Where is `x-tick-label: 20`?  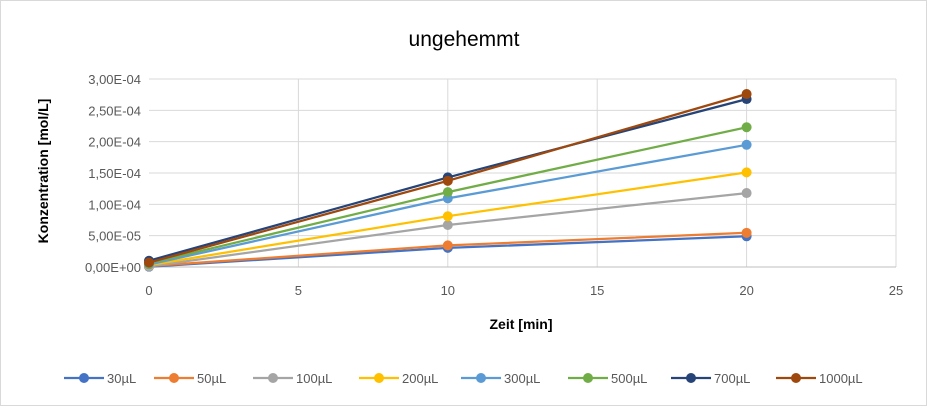 x-tick-label: 20 is located at coordinates (746, 290).